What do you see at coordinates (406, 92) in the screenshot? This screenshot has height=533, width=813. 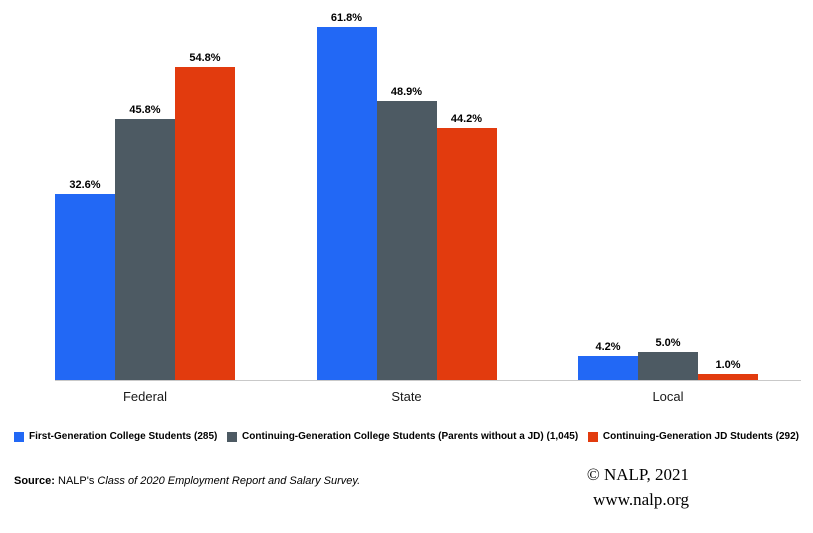 I see `bar-value-label: 48.9%` at bounding box center [406, 92].